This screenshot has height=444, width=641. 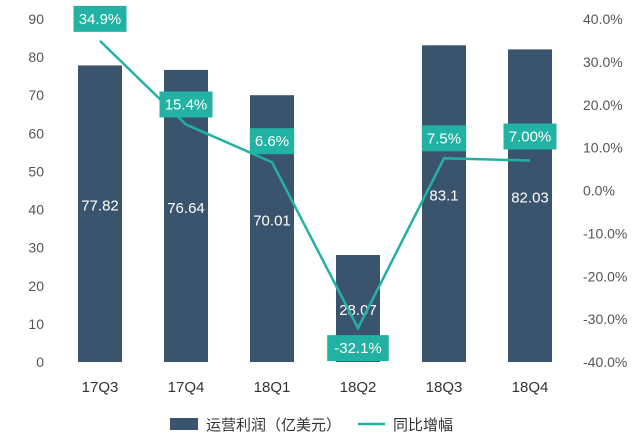 What do you see at coordinates (186, 208) in the screenshot?
I see `bar-value-label: 76.64` at bounding box center [186, 208].